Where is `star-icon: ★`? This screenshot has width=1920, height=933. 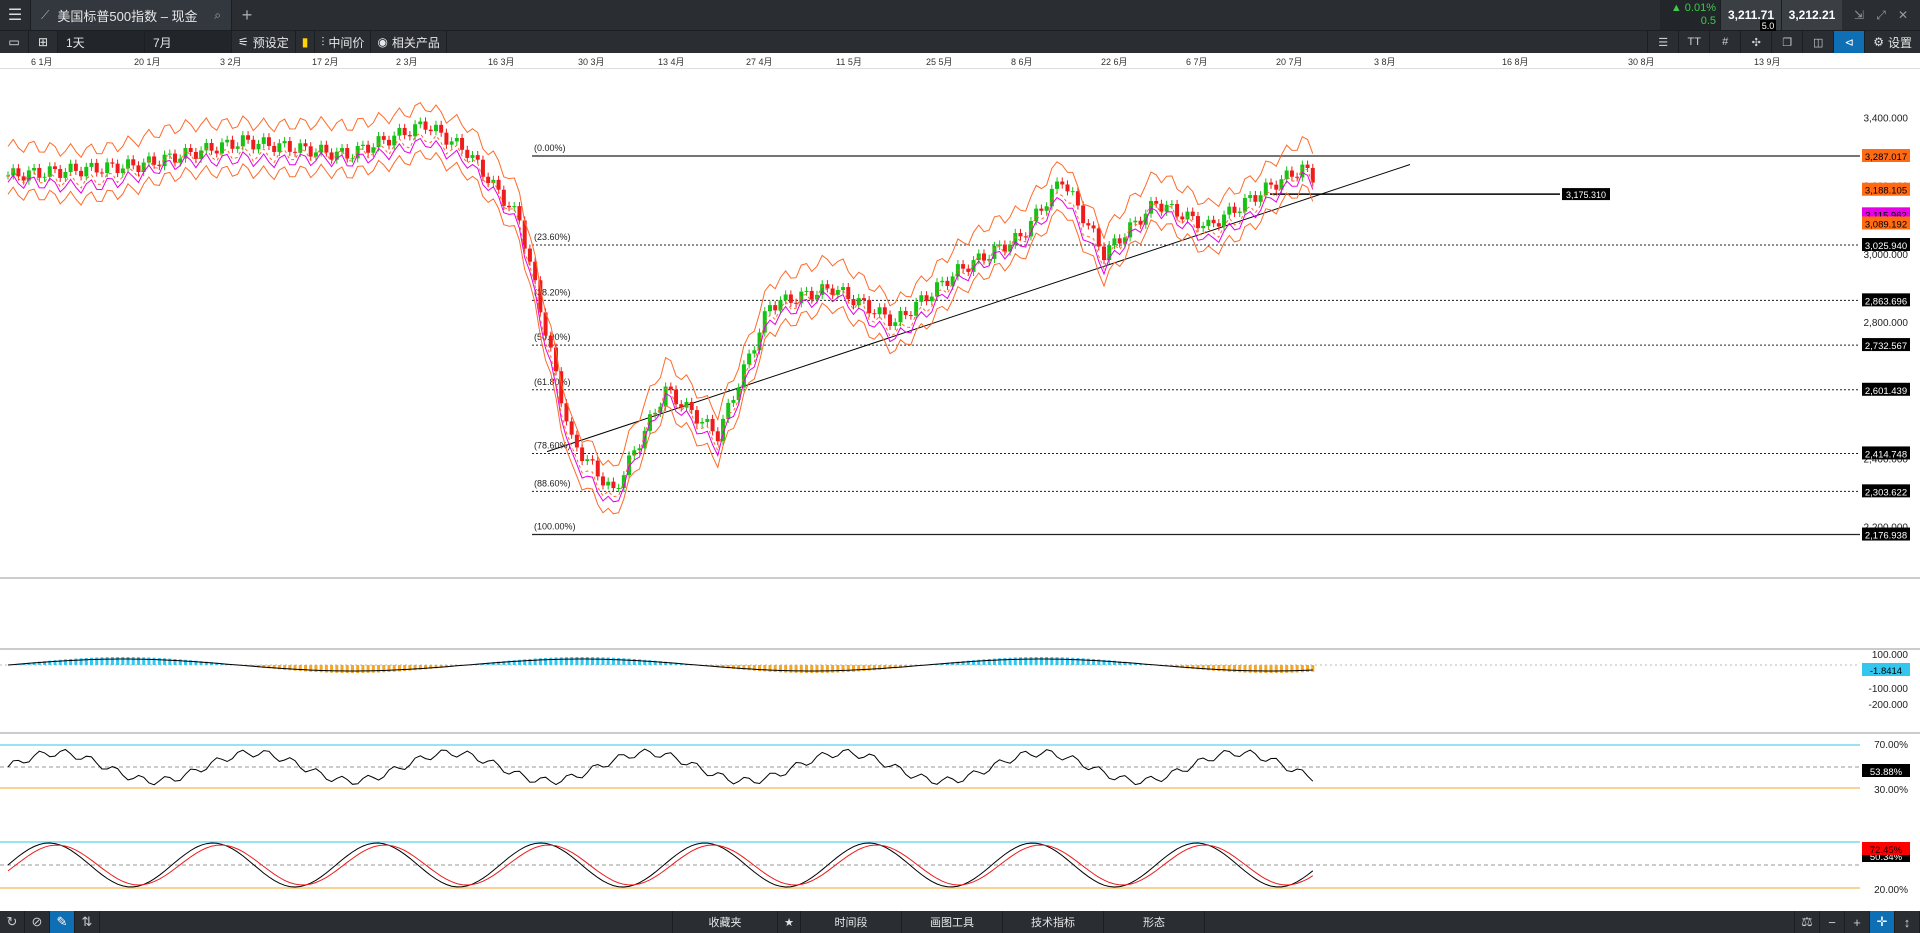
star-icon: ★ is located at coordinates (788, 922).